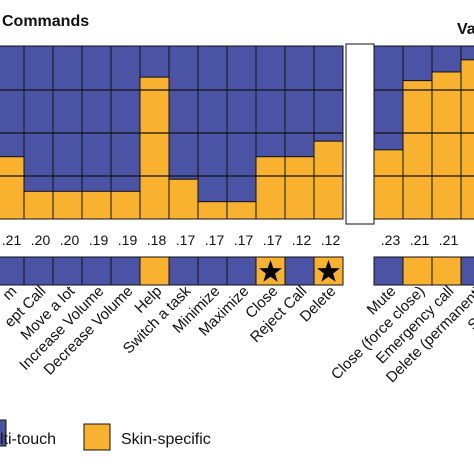 The height and width of the screenshot is (474, 474). I want to click on group-separator-frame, so click(360, 134).